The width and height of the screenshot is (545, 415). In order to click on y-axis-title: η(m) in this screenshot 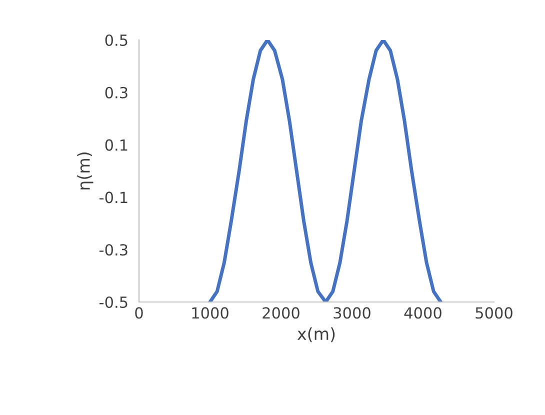, I will do `click(85, 171)`.